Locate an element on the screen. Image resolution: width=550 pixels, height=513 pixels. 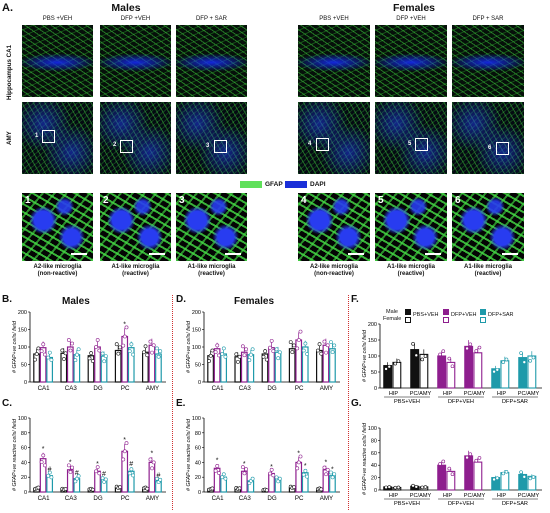
x-tick-label-c: AMY is located at coordinates (152, 498).